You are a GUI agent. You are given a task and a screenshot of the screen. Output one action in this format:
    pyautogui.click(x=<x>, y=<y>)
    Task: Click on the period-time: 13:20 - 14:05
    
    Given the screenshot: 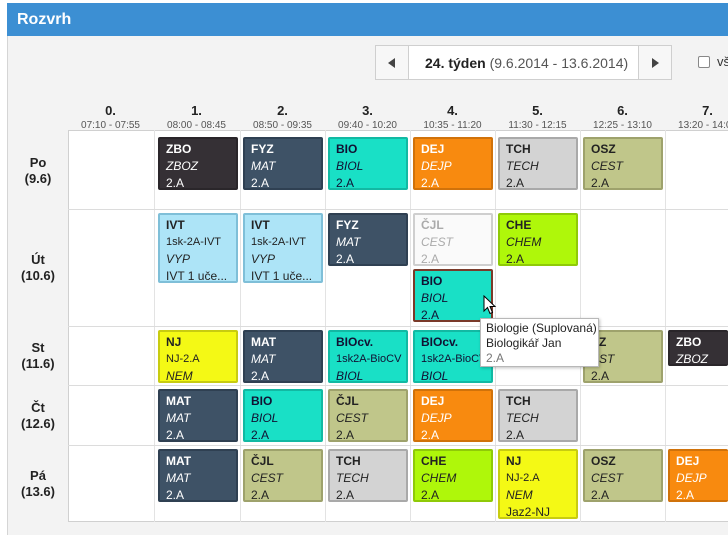 What is the action you would take?
    pyautogui.click(x=703, y=125)
    